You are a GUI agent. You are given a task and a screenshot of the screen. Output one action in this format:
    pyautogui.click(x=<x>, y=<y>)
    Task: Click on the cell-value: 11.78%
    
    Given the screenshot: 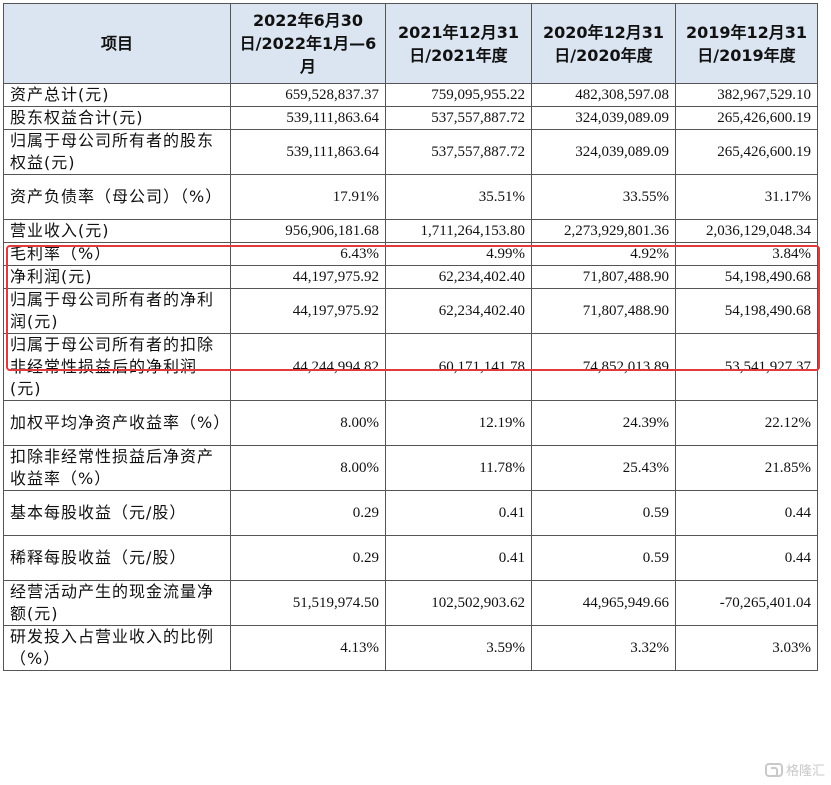 What is the action you would take?
    pyautogui.click(x=458, y=468)
    